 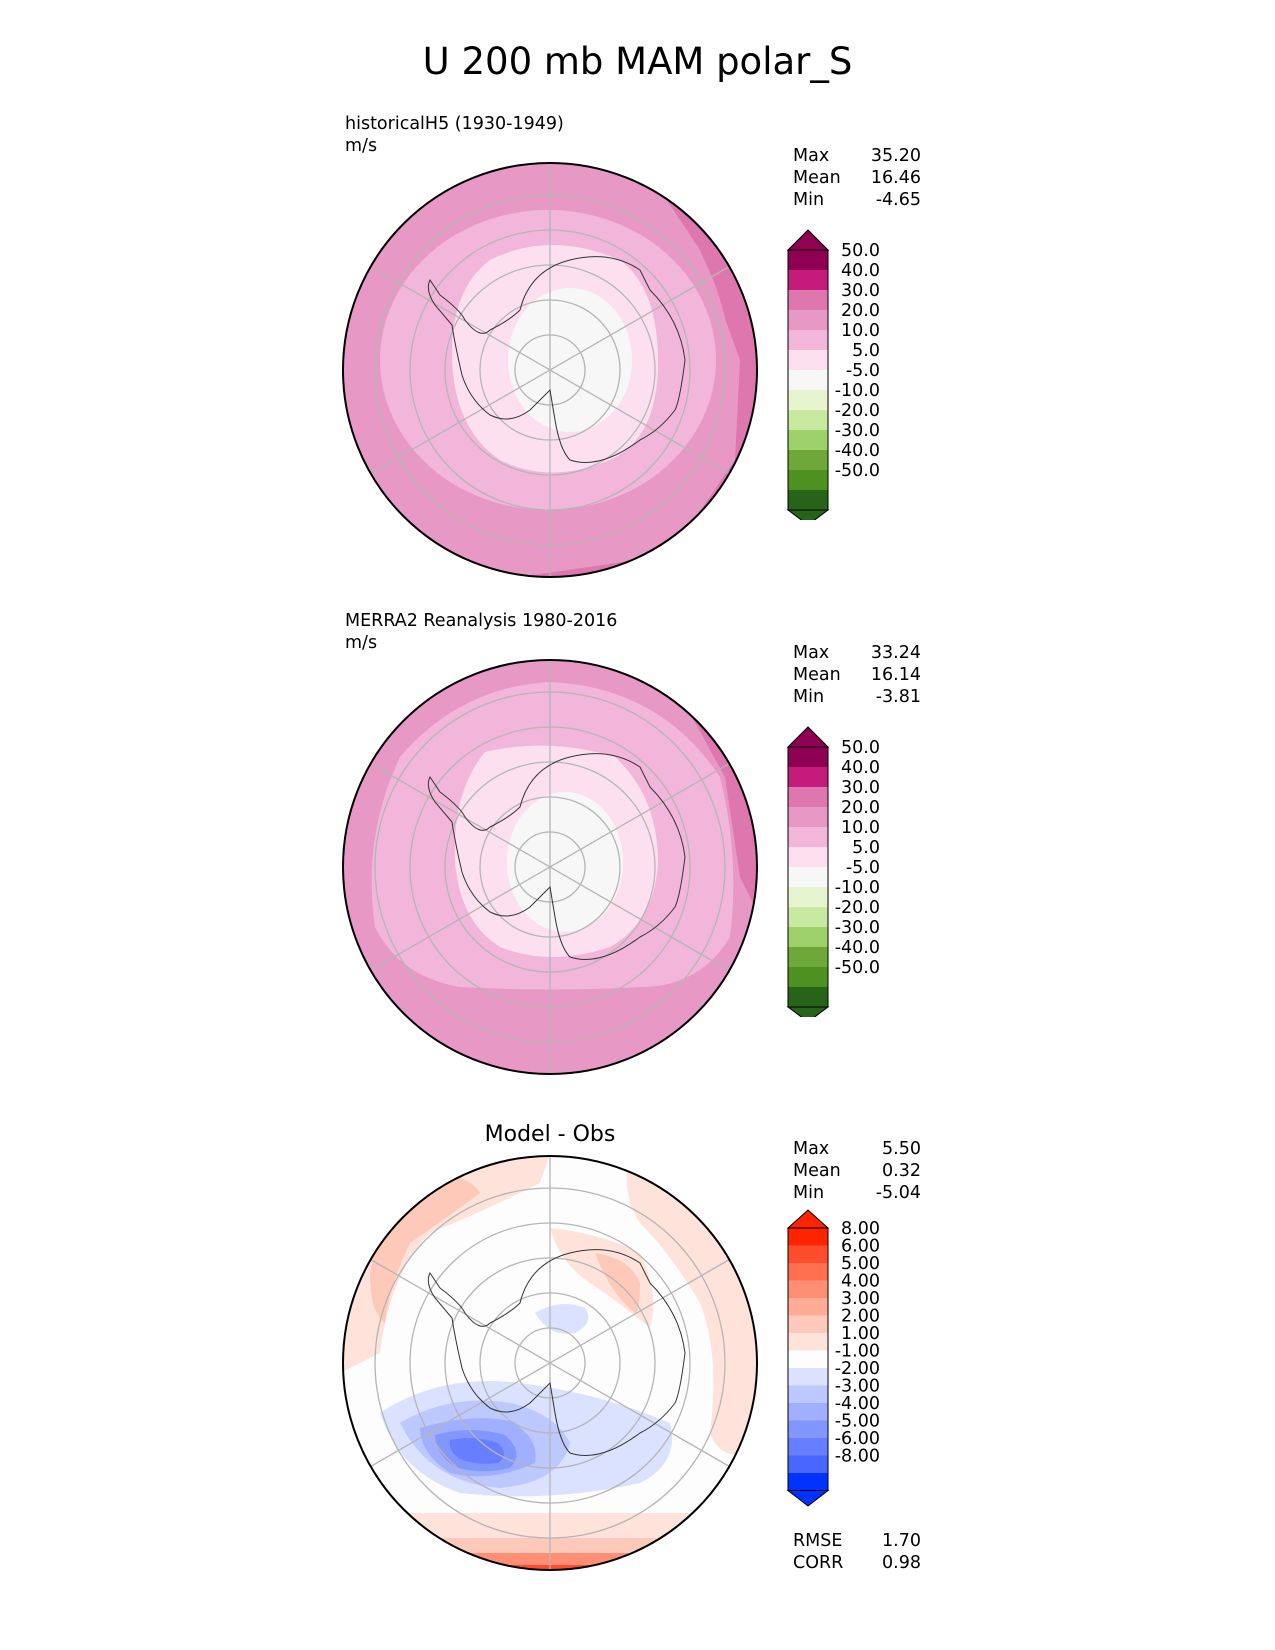 I want to click on panel2-units: m/s, so click(x=361, y=643).